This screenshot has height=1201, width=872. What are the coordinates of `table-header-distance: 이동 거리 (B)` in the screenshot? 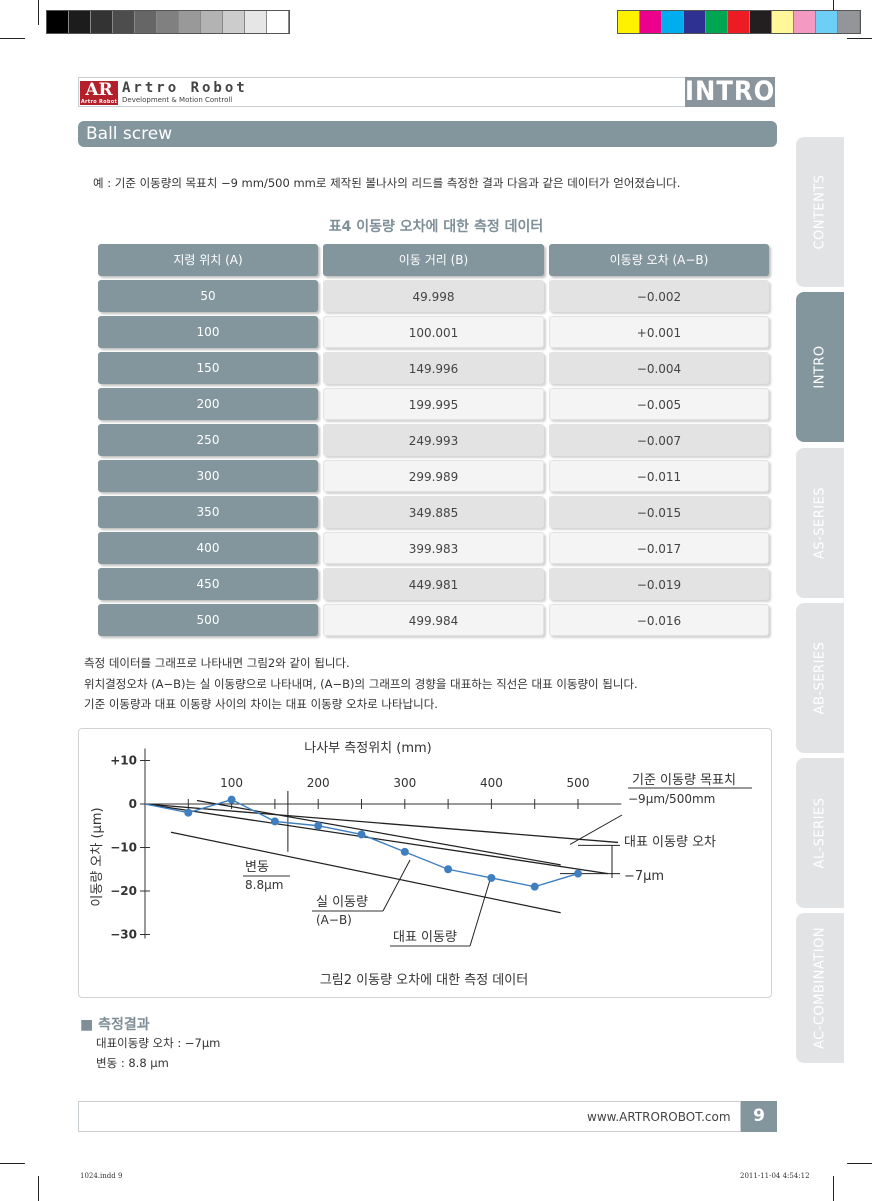 It's located at (433, 260).